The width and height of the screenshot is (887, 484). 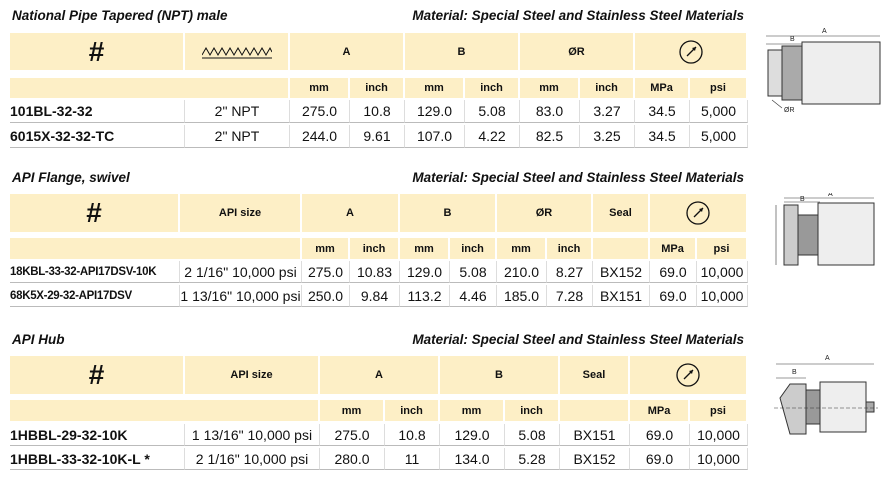 I want to click on data-cell: 10.8, so click(x=412, y=435).